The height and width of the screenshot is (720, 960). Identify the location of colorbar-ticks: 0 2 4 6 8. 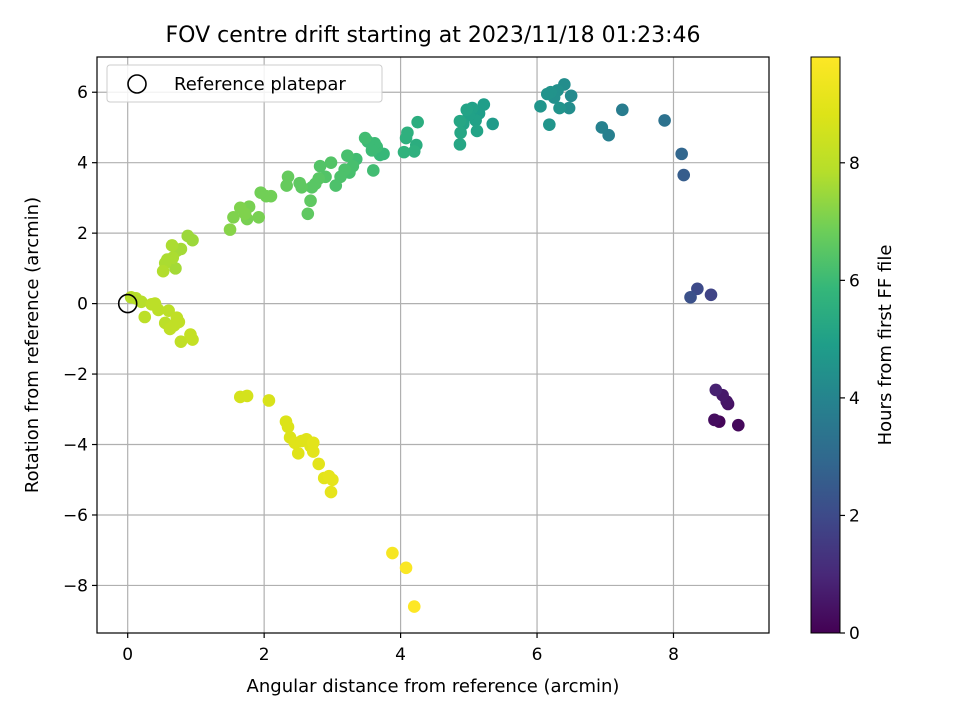
(850, 399).